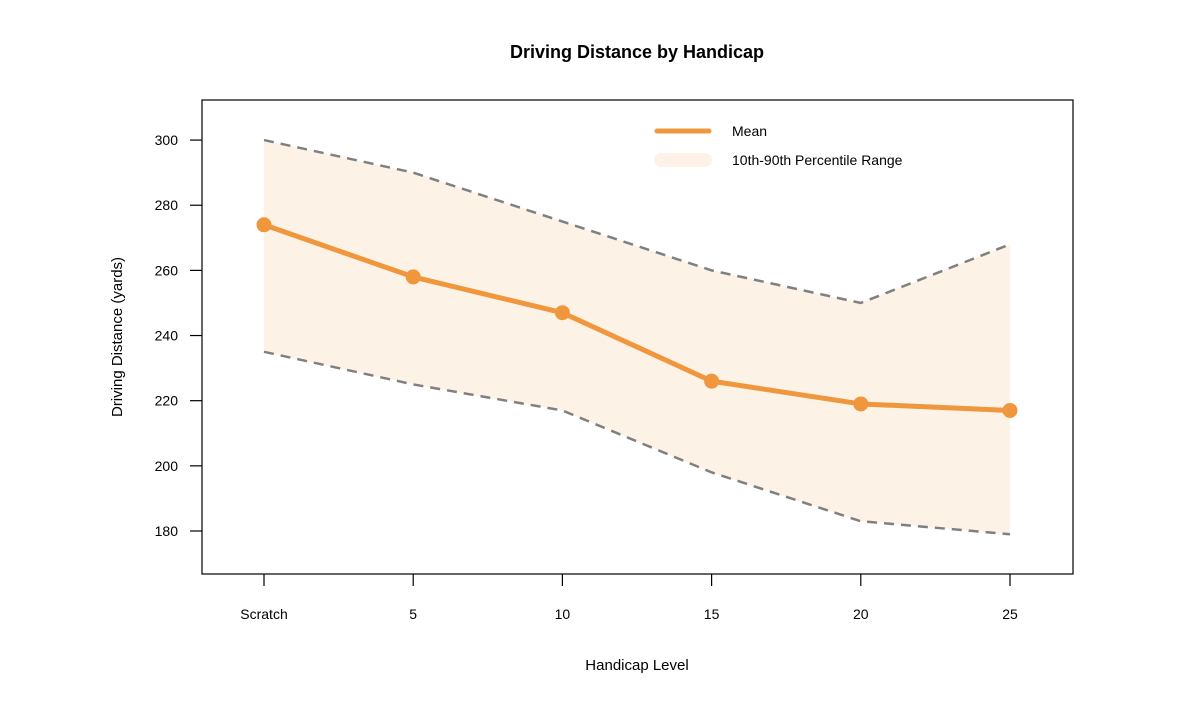 The height and width of the screenshot is (705, 1200). I want to click on y-axis: 180 200 220 240 260 280 300, so click(178, 335).